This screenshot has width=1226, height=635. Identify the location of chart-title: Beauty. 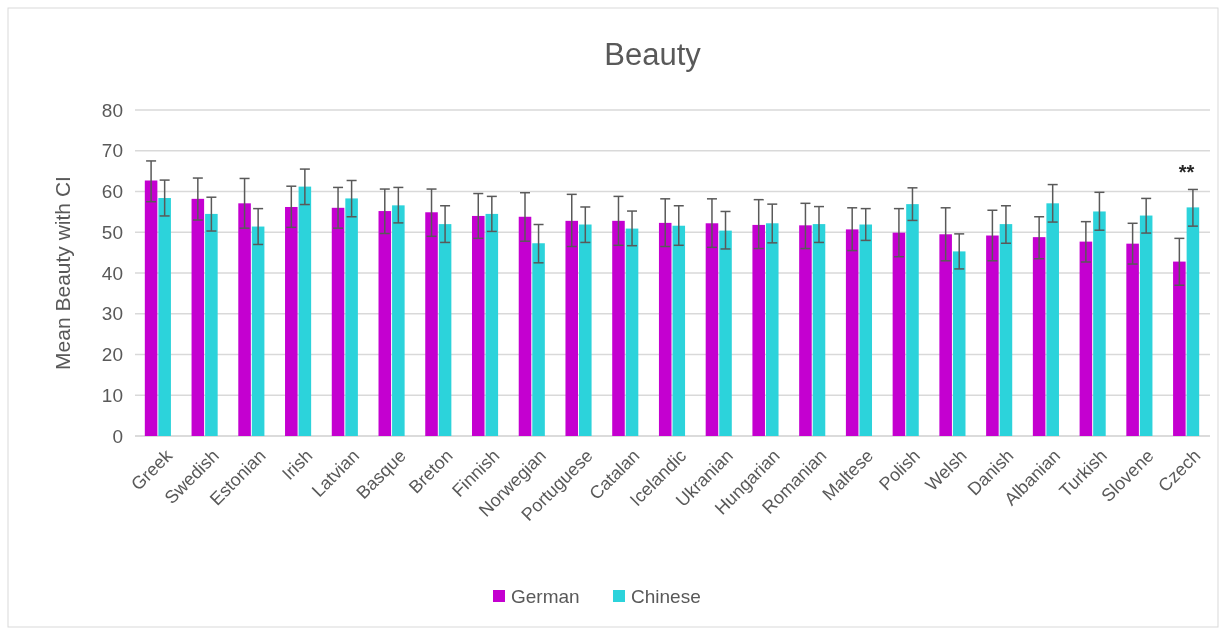
(653, 54).